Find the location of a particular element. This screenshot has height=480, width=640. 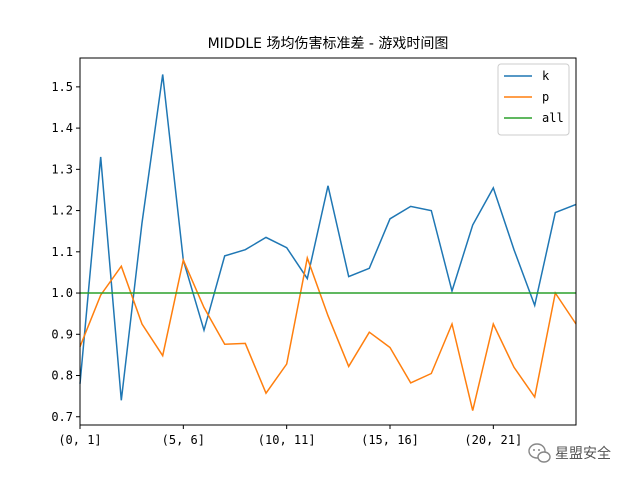

x-tick-label: (20, 21] is located at coordinates (493, 440).